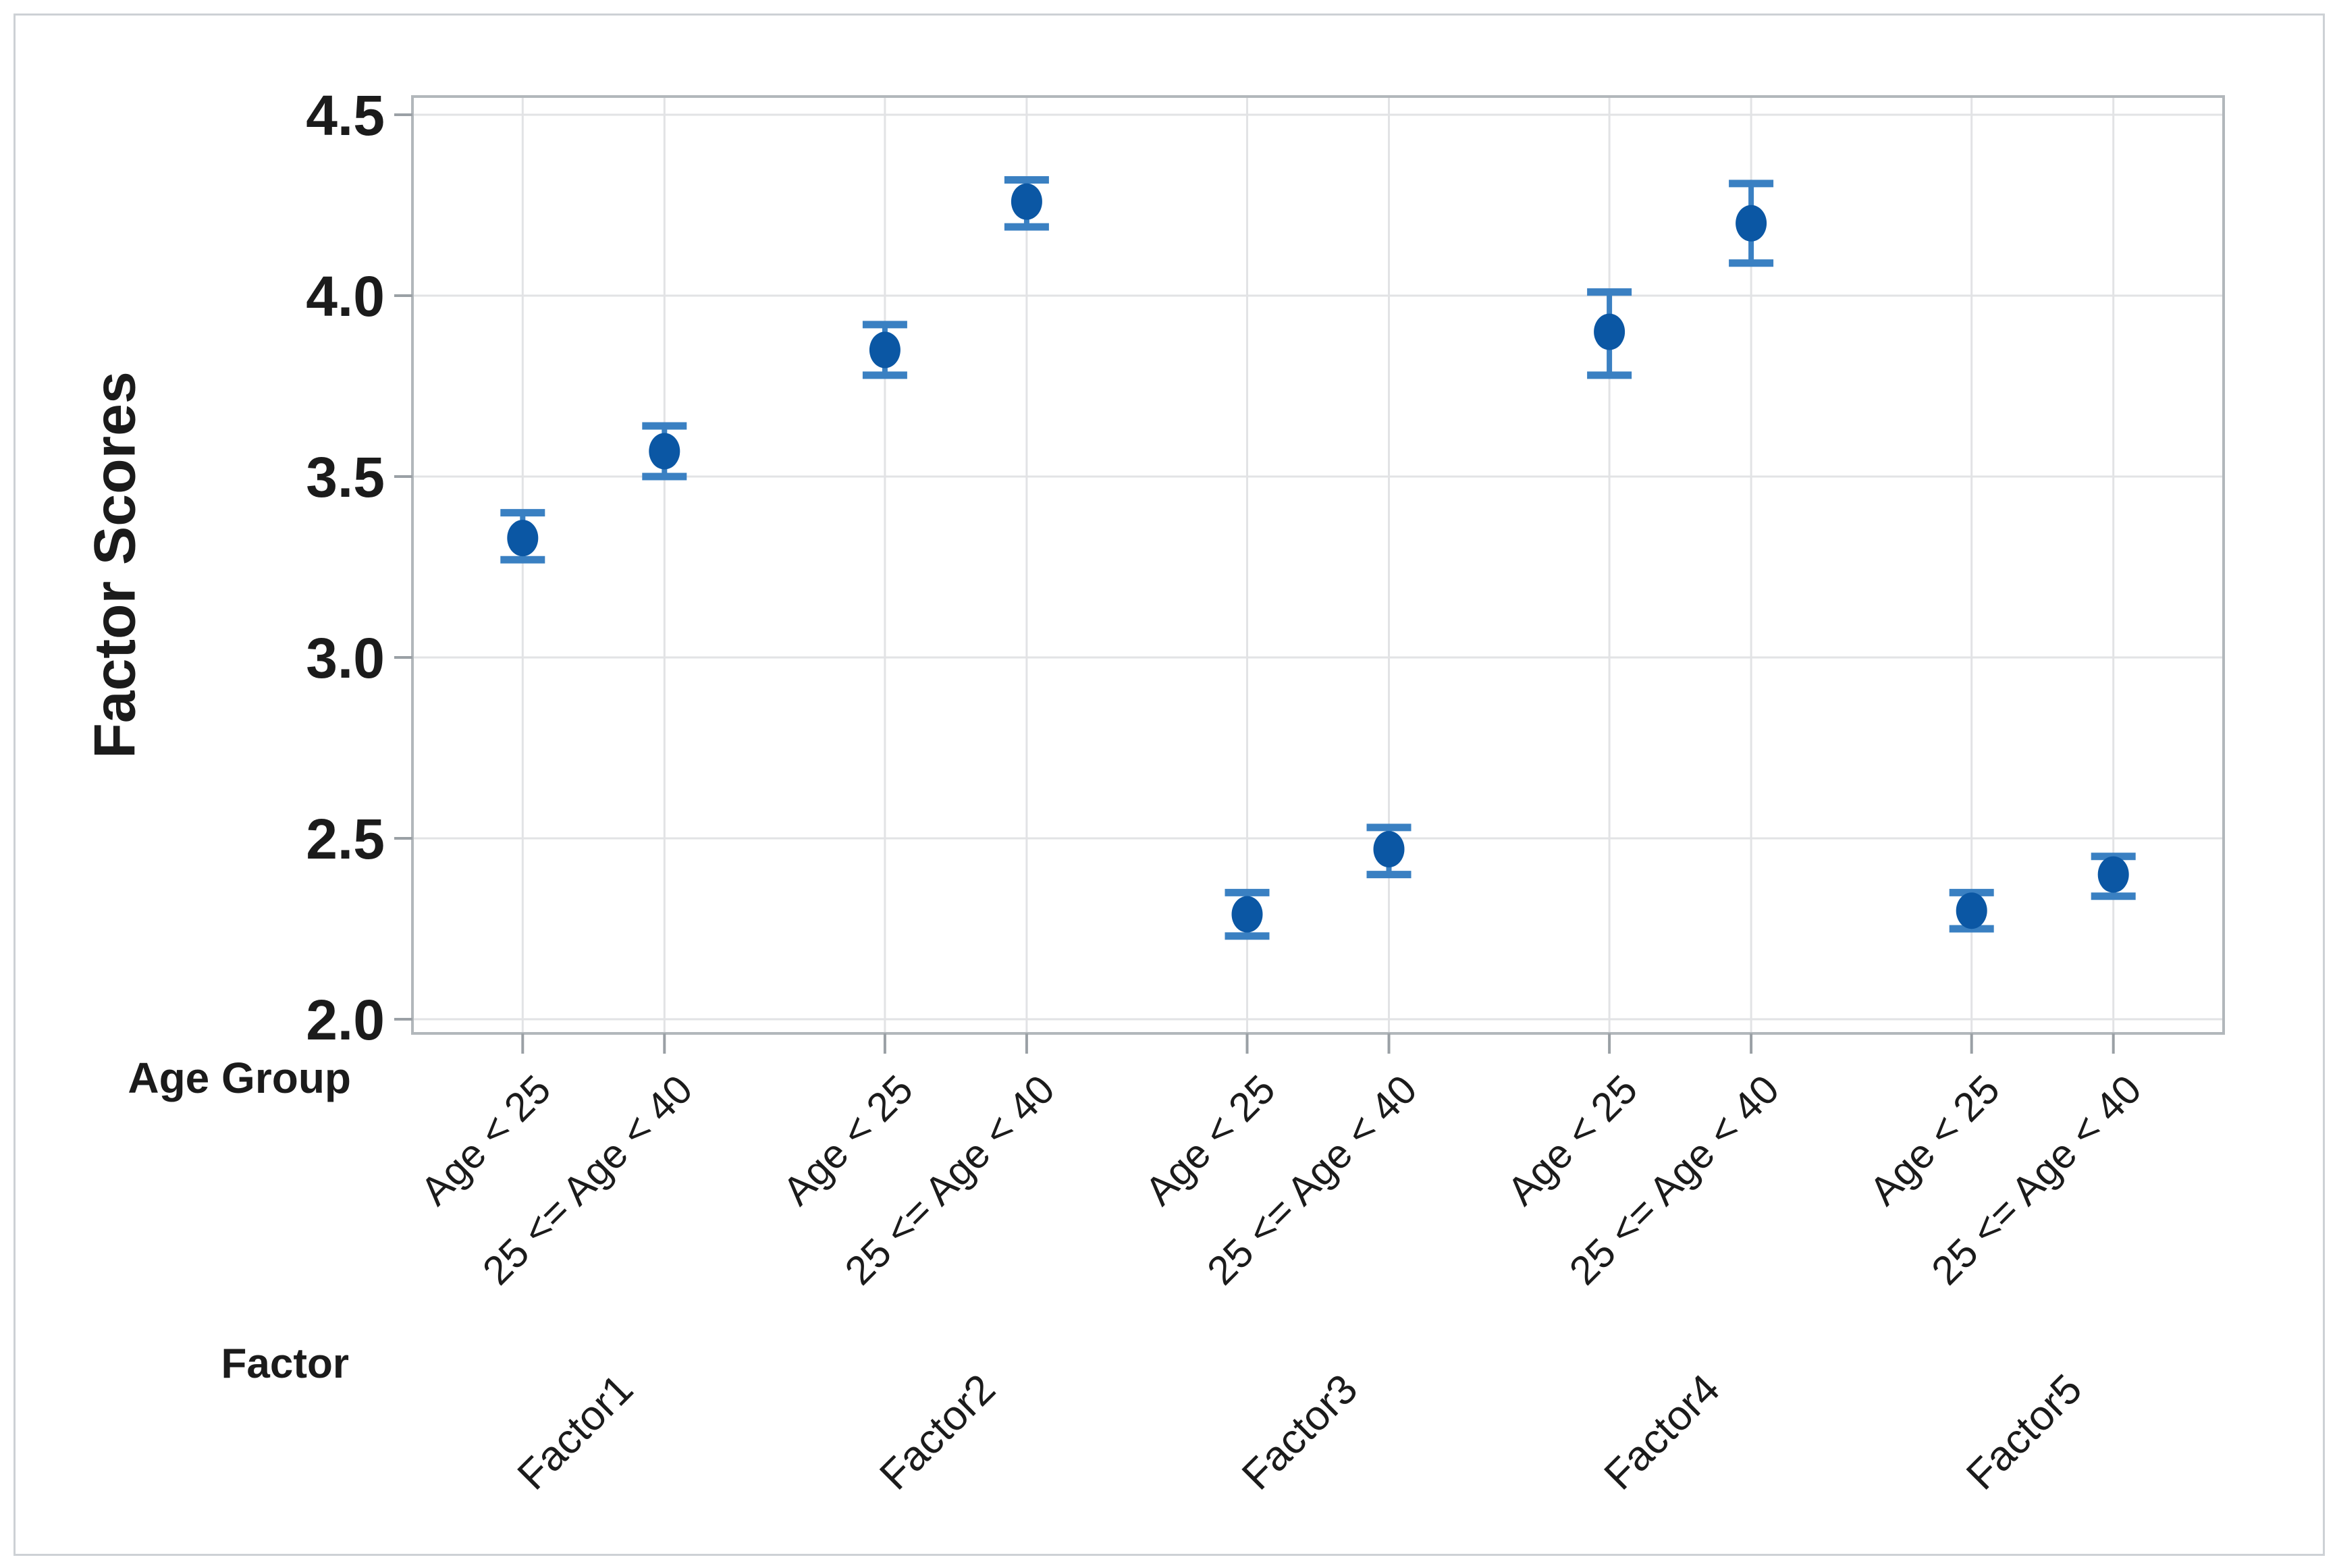  I want to click on x-axis-row-label-factor: Factor, so click(285, 1364).